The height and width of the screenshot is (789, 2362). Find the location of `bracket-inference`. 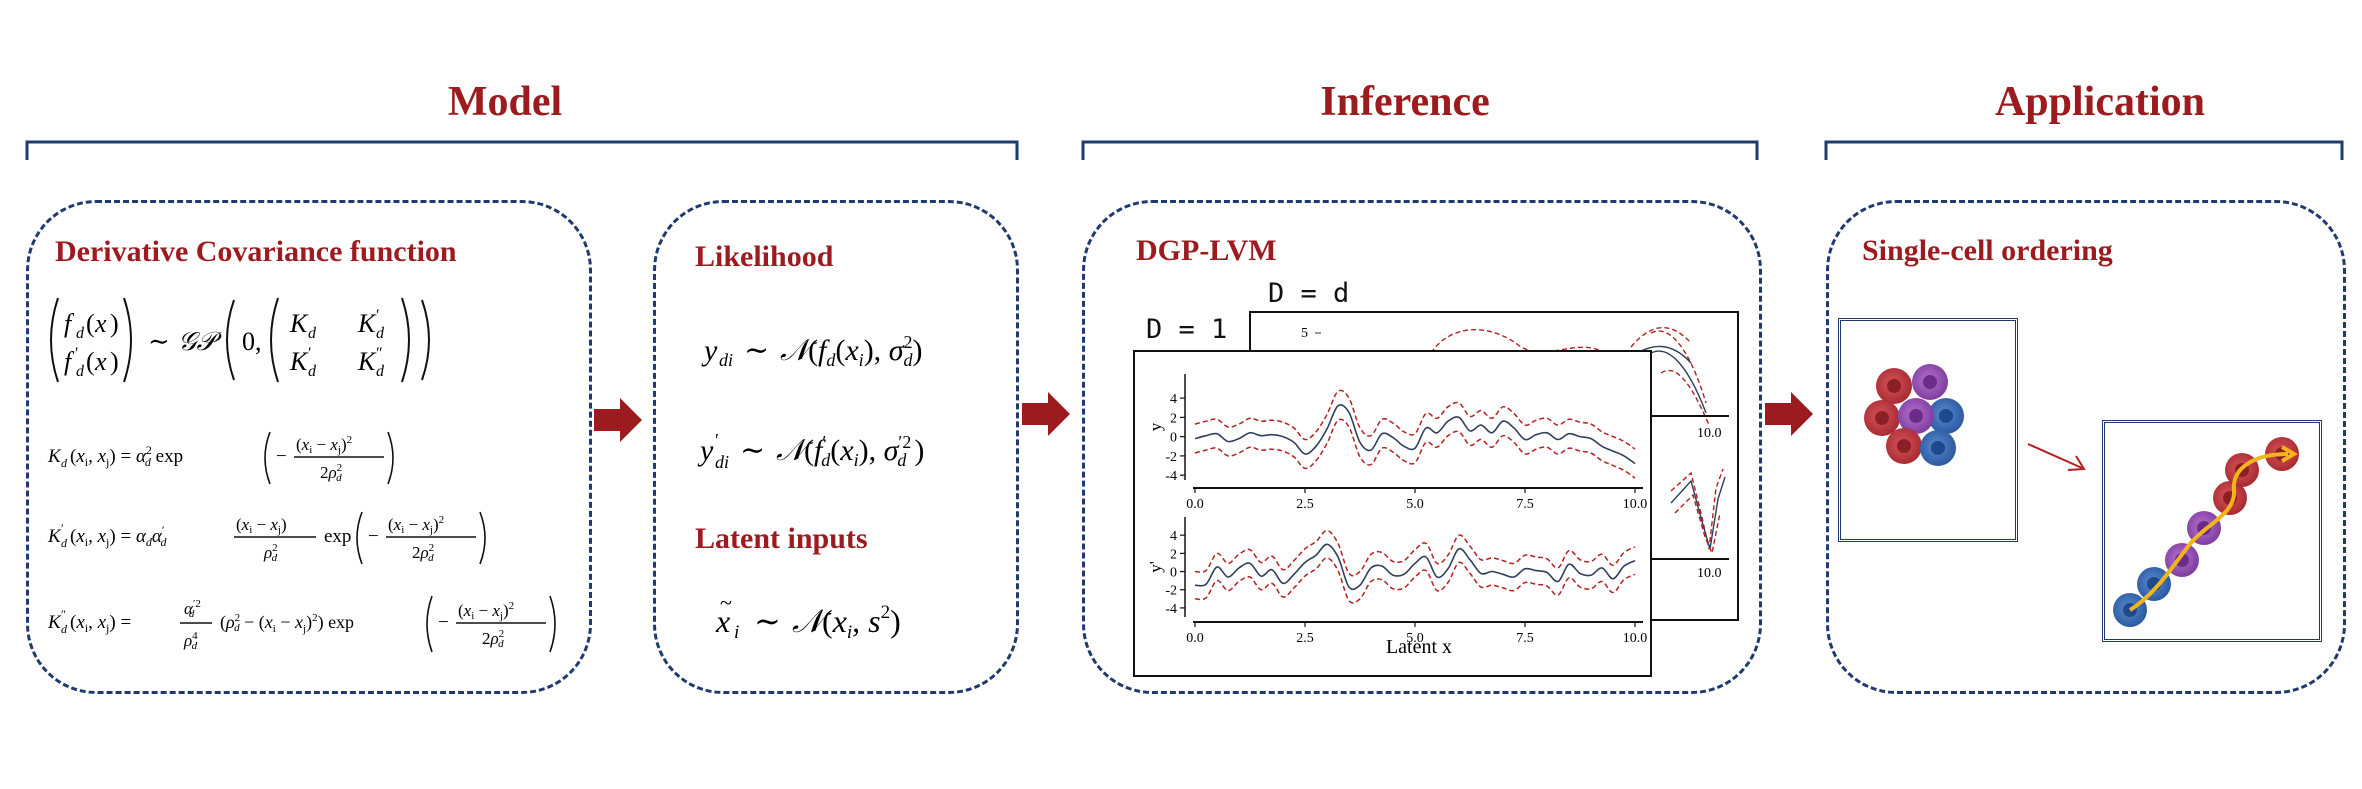

bracket-inference is located at coordinates (1420, 150).